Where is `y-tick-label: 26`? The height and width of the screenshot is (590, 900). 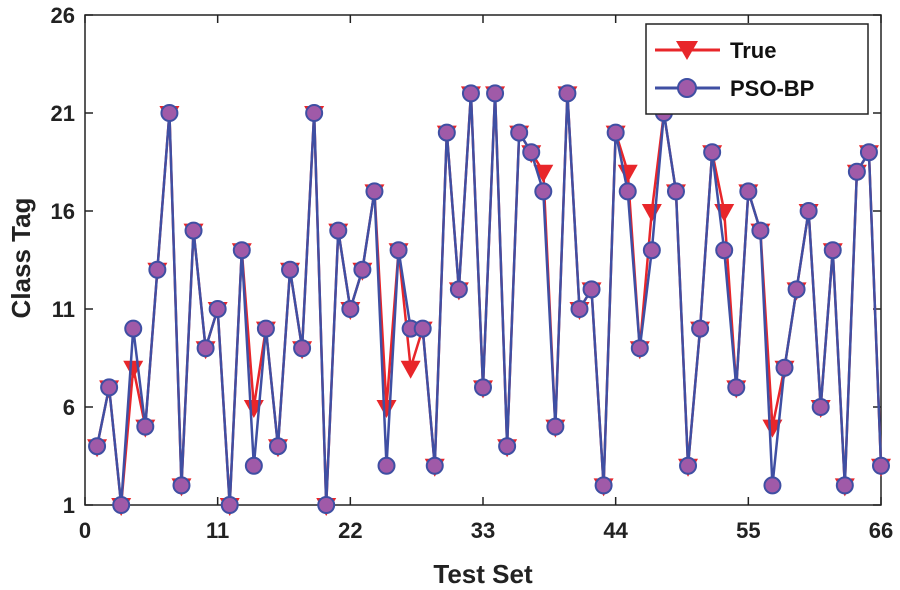 y-tick-label: 26 is located at coordinates (63, 15).